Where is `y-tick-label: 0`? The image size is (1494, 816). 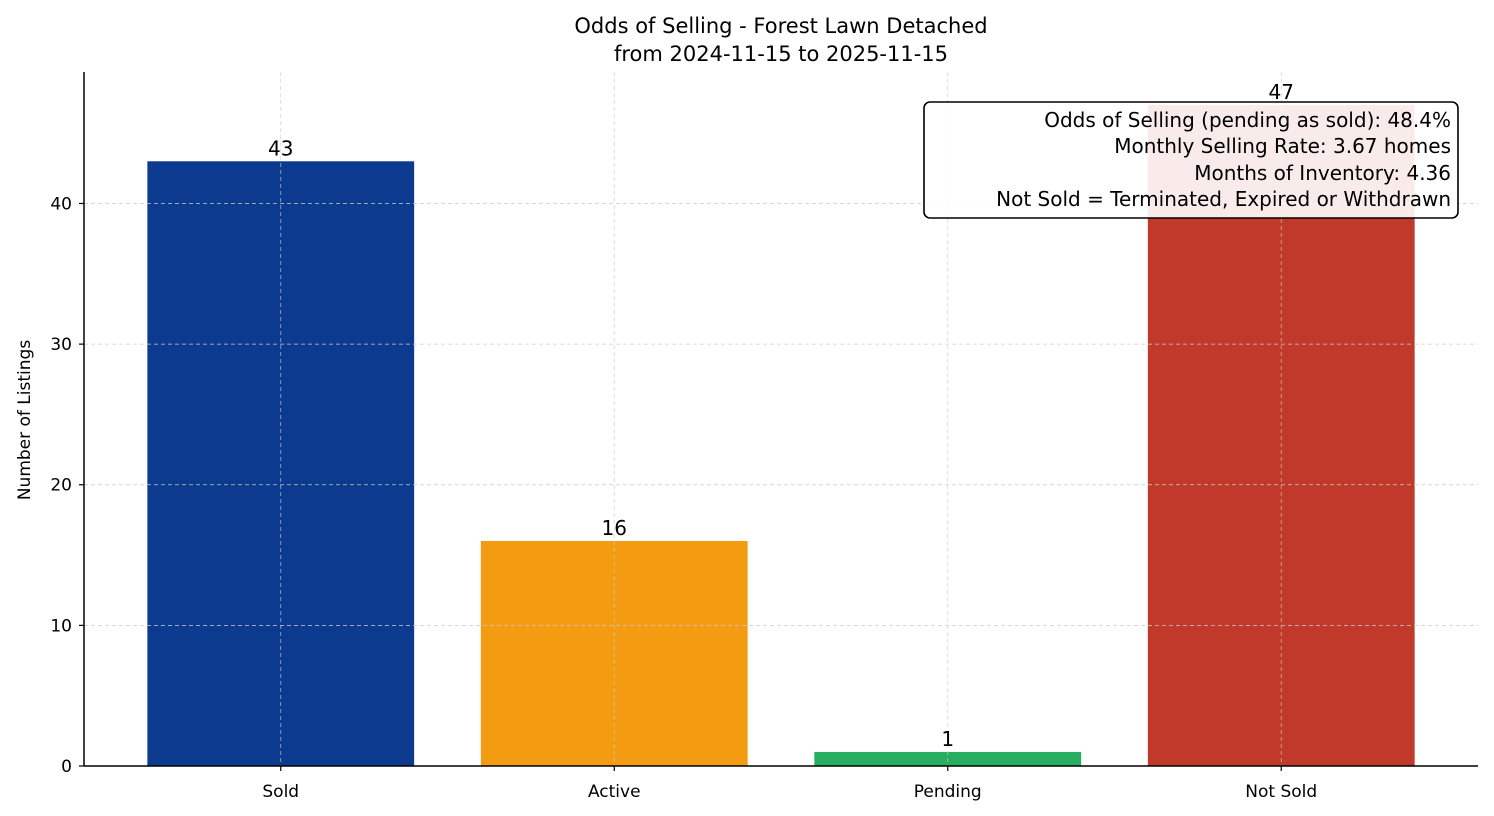
y-tick-label: 0 is located at coordinates (66, 767).